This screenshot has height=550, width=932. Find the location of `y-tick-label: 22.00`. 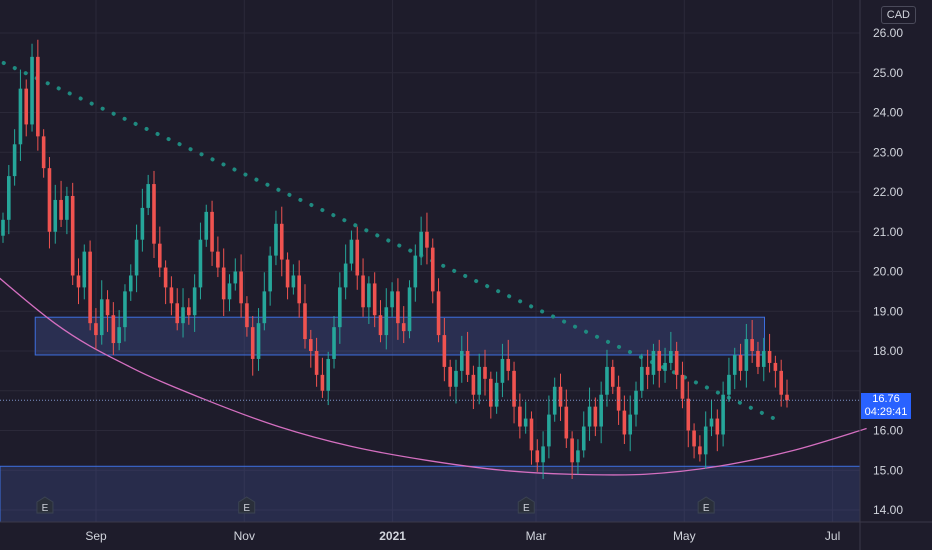

y-tick-label: 22.00 is located at coordinates (888, 192).